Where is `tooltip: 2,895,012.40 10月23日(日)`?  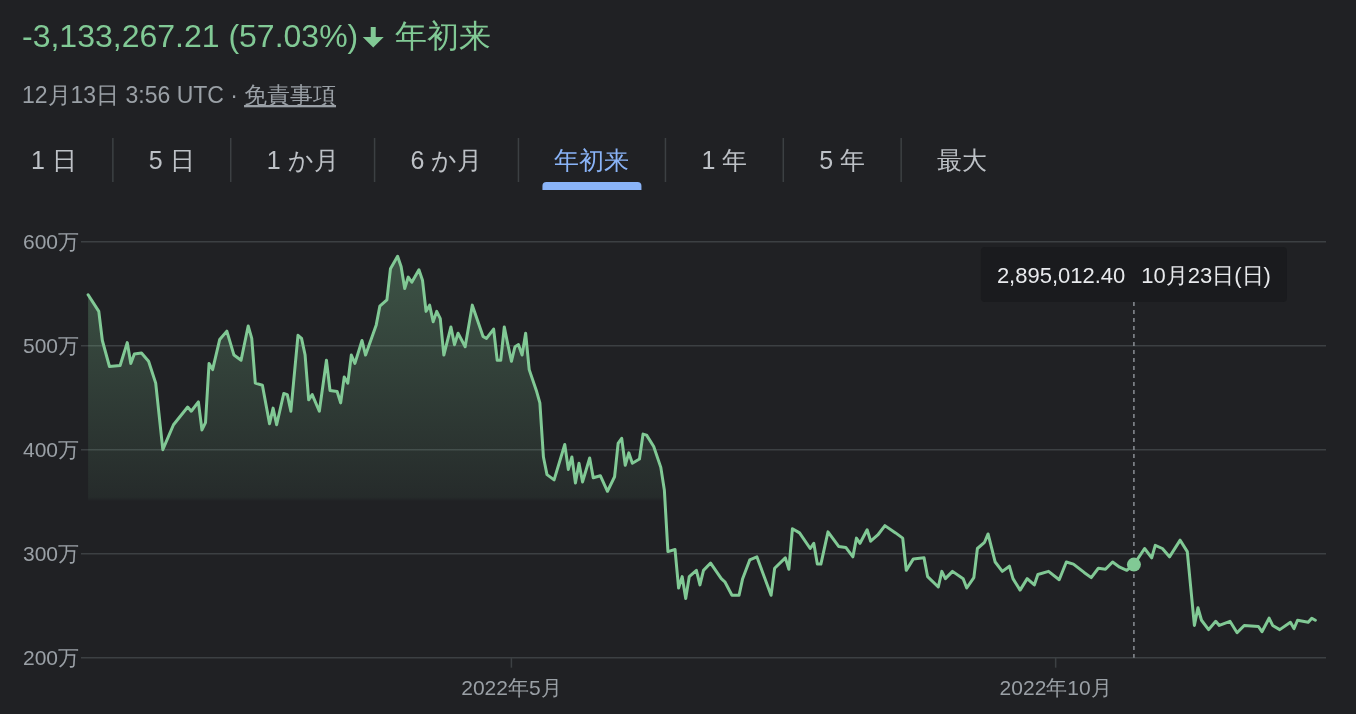
tooltip: 2,895,012.40 10月23日(日) is located at coordinates (1133, 274).